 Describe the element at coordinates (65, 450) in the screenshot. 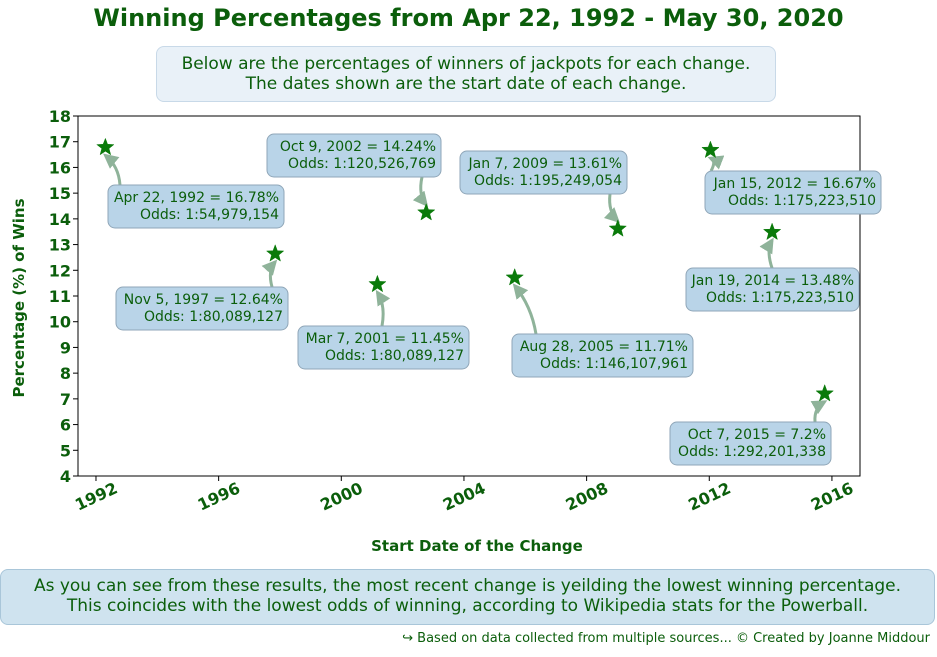

I see `y-tick-label: 5` at that location.